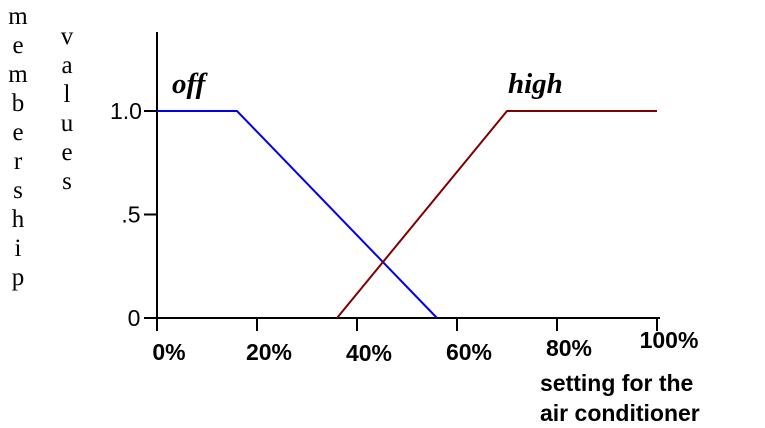 This screenshot has height=428, width=765. What do you see at coordinates (67, 181) in the screenshot?
I see `y-label-values-letter: s` at bounding box center [67, 181].